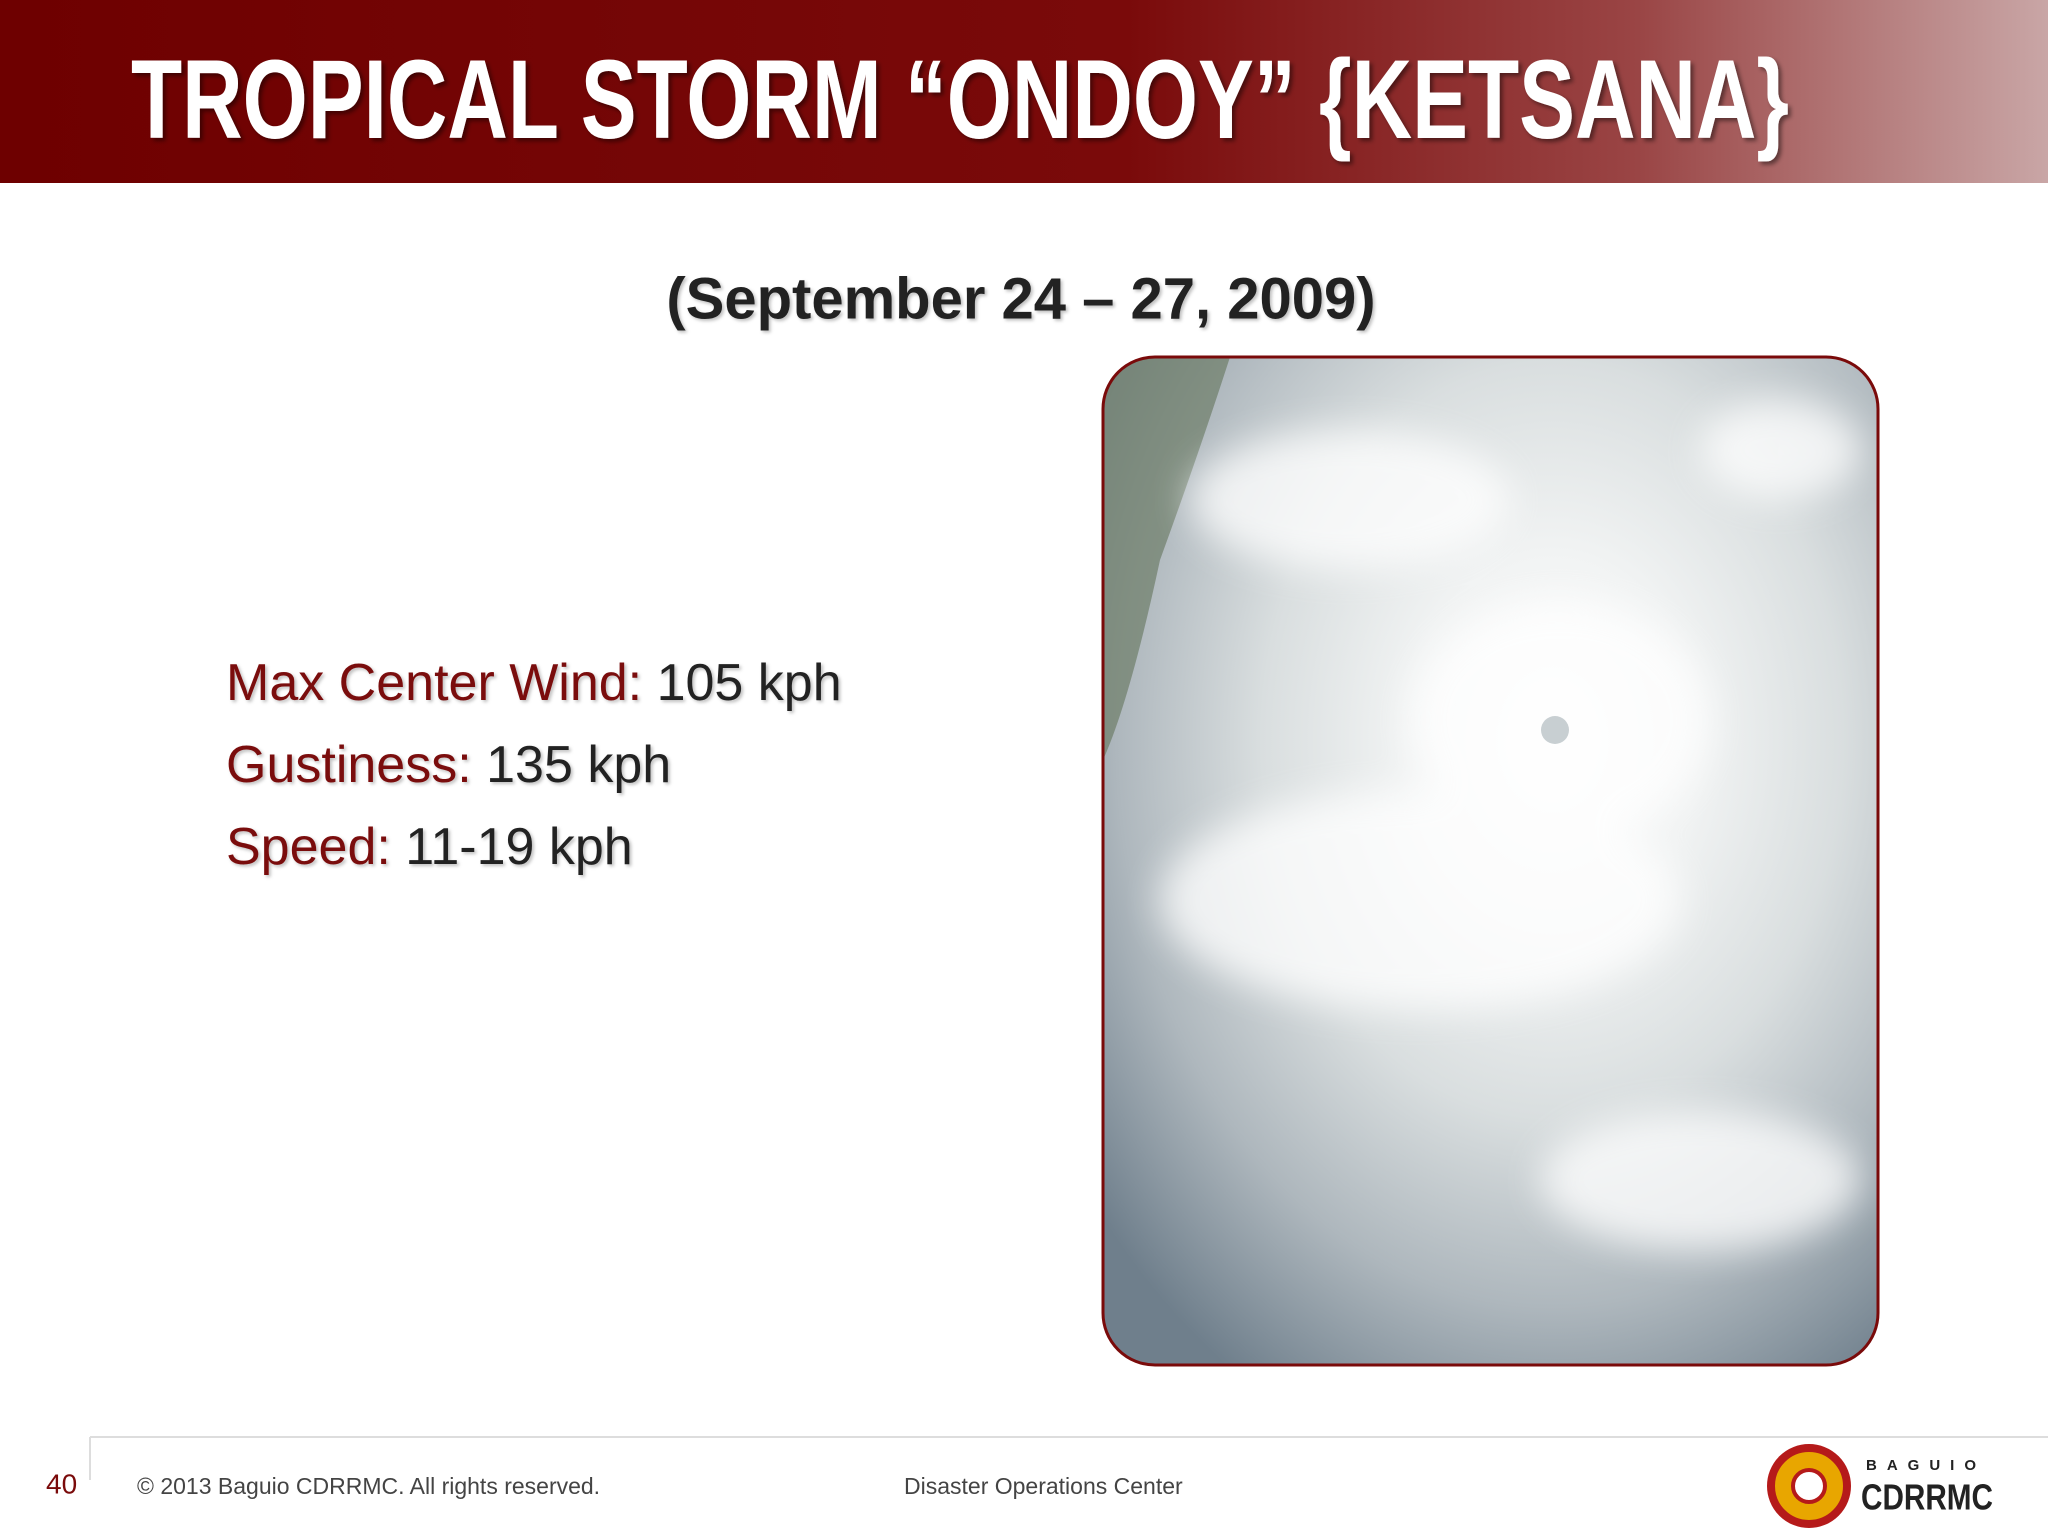 The width and height of the screenshot is (2048, 1536). I want to click on spec-value: 105 kph, so click(749, 683).